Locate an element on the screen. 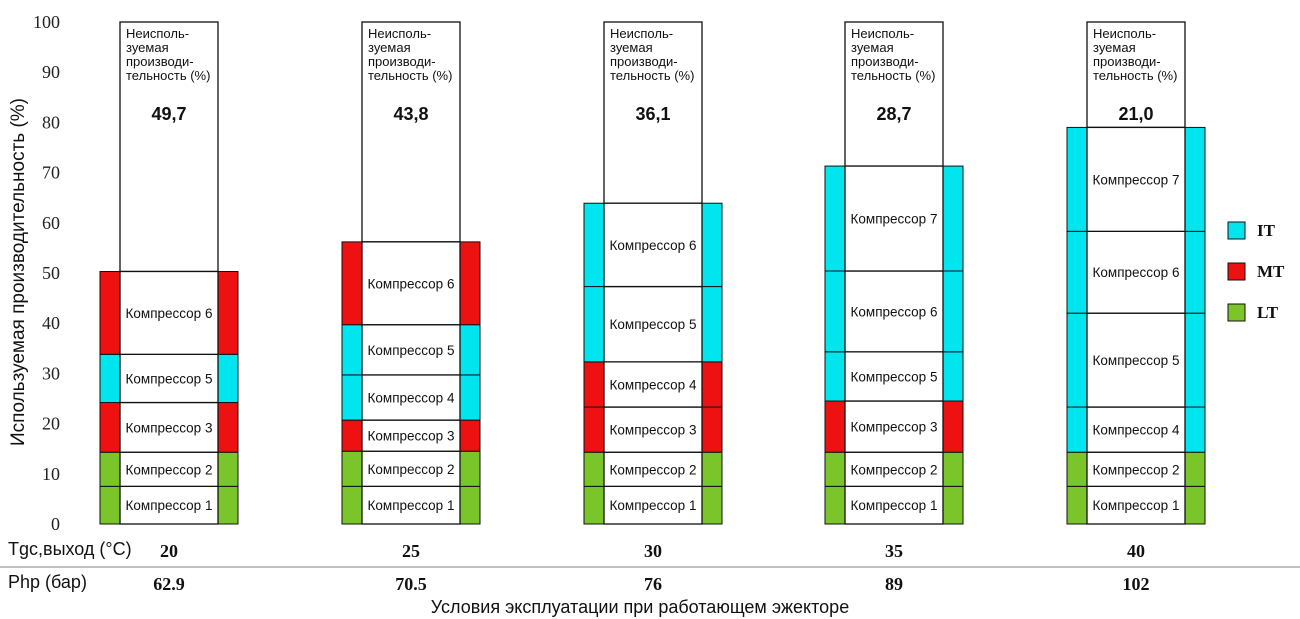  y-tick-100: 100 is located at coordinates (46, 22).